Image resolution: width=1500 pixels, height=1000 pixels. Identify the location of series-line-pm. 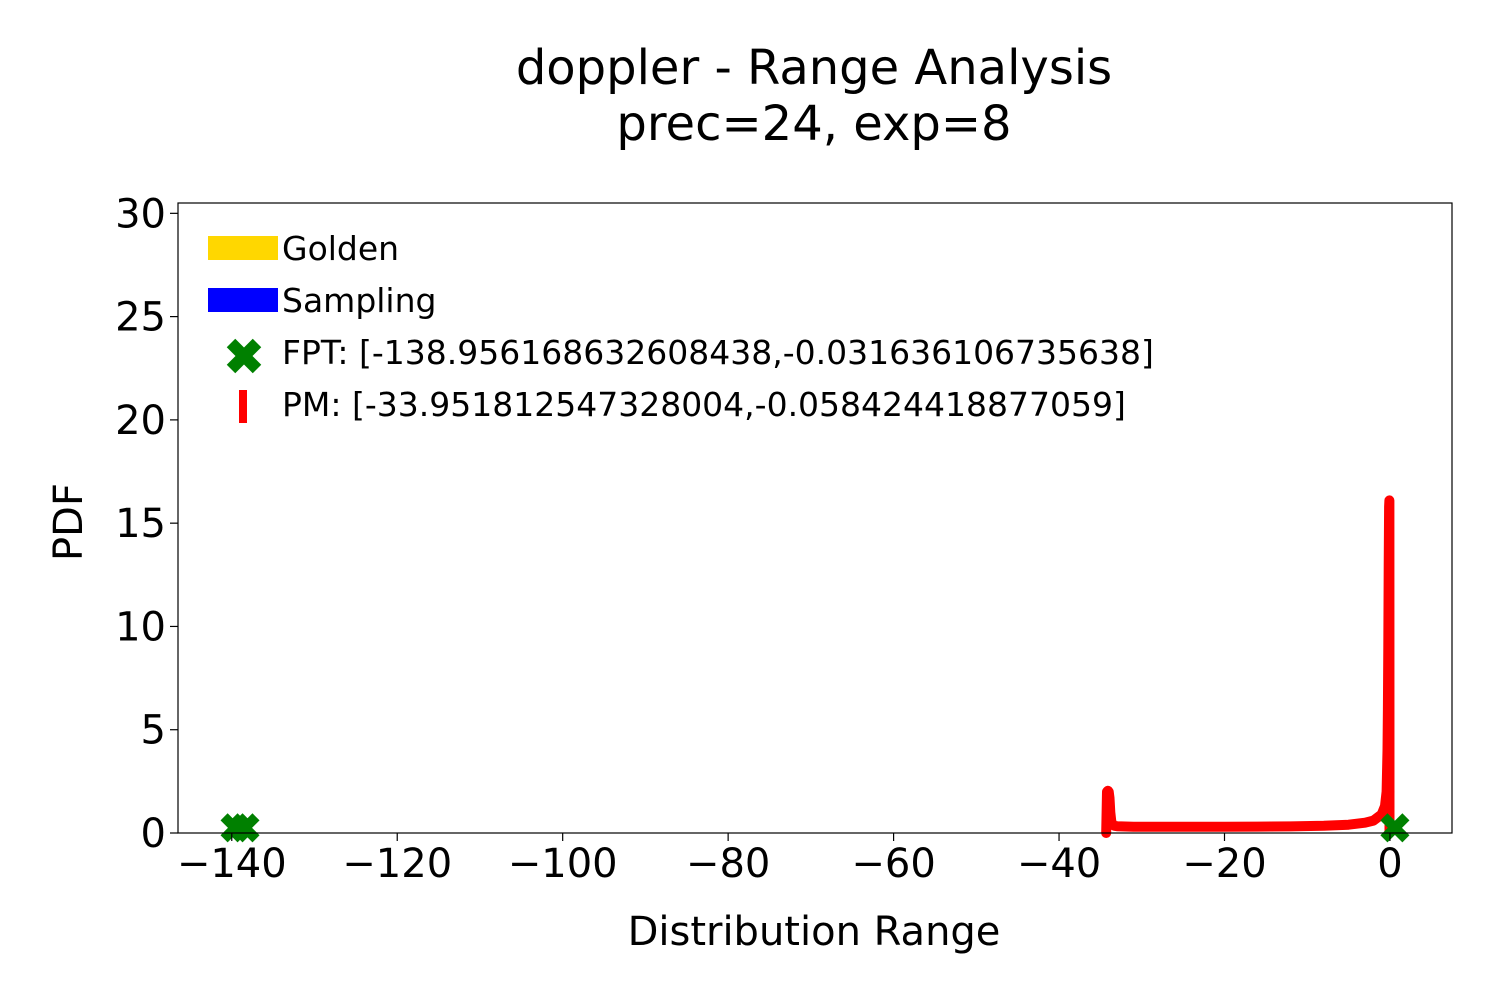
(1248, 666).